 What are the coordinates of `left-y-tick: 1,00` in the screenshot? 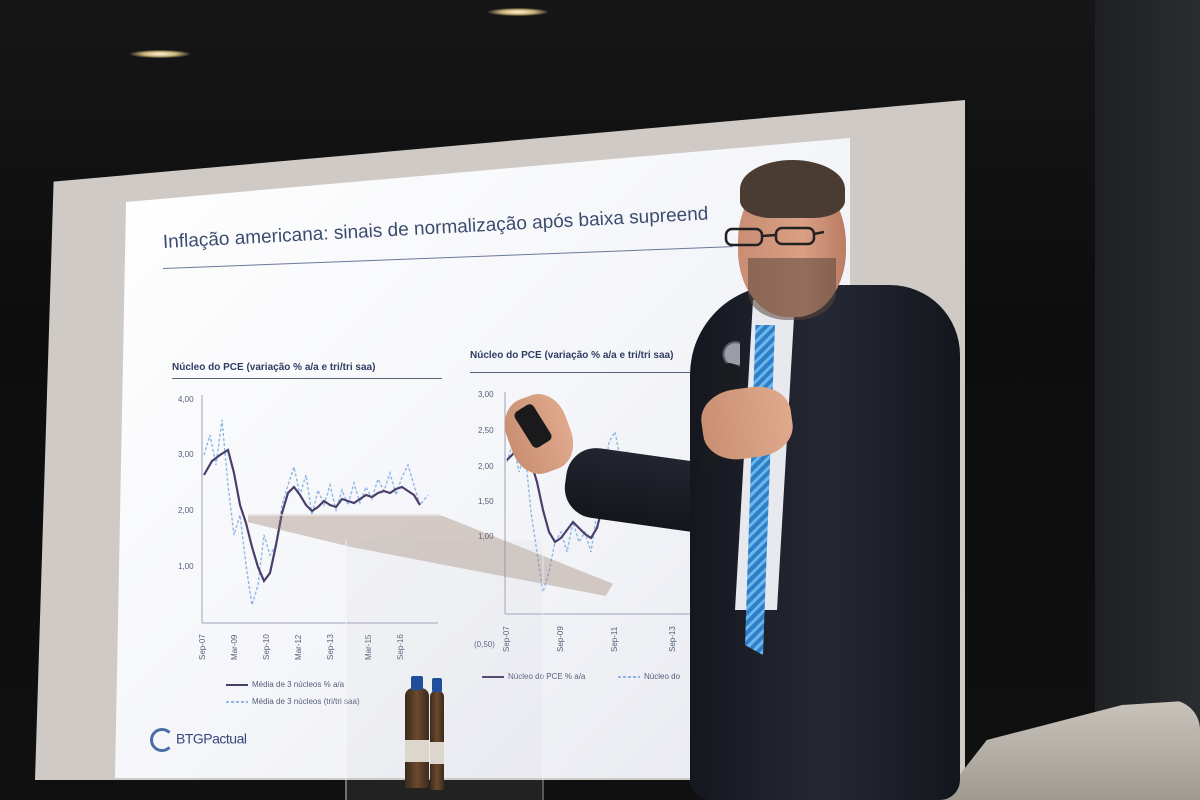 It's located at (186, 566).